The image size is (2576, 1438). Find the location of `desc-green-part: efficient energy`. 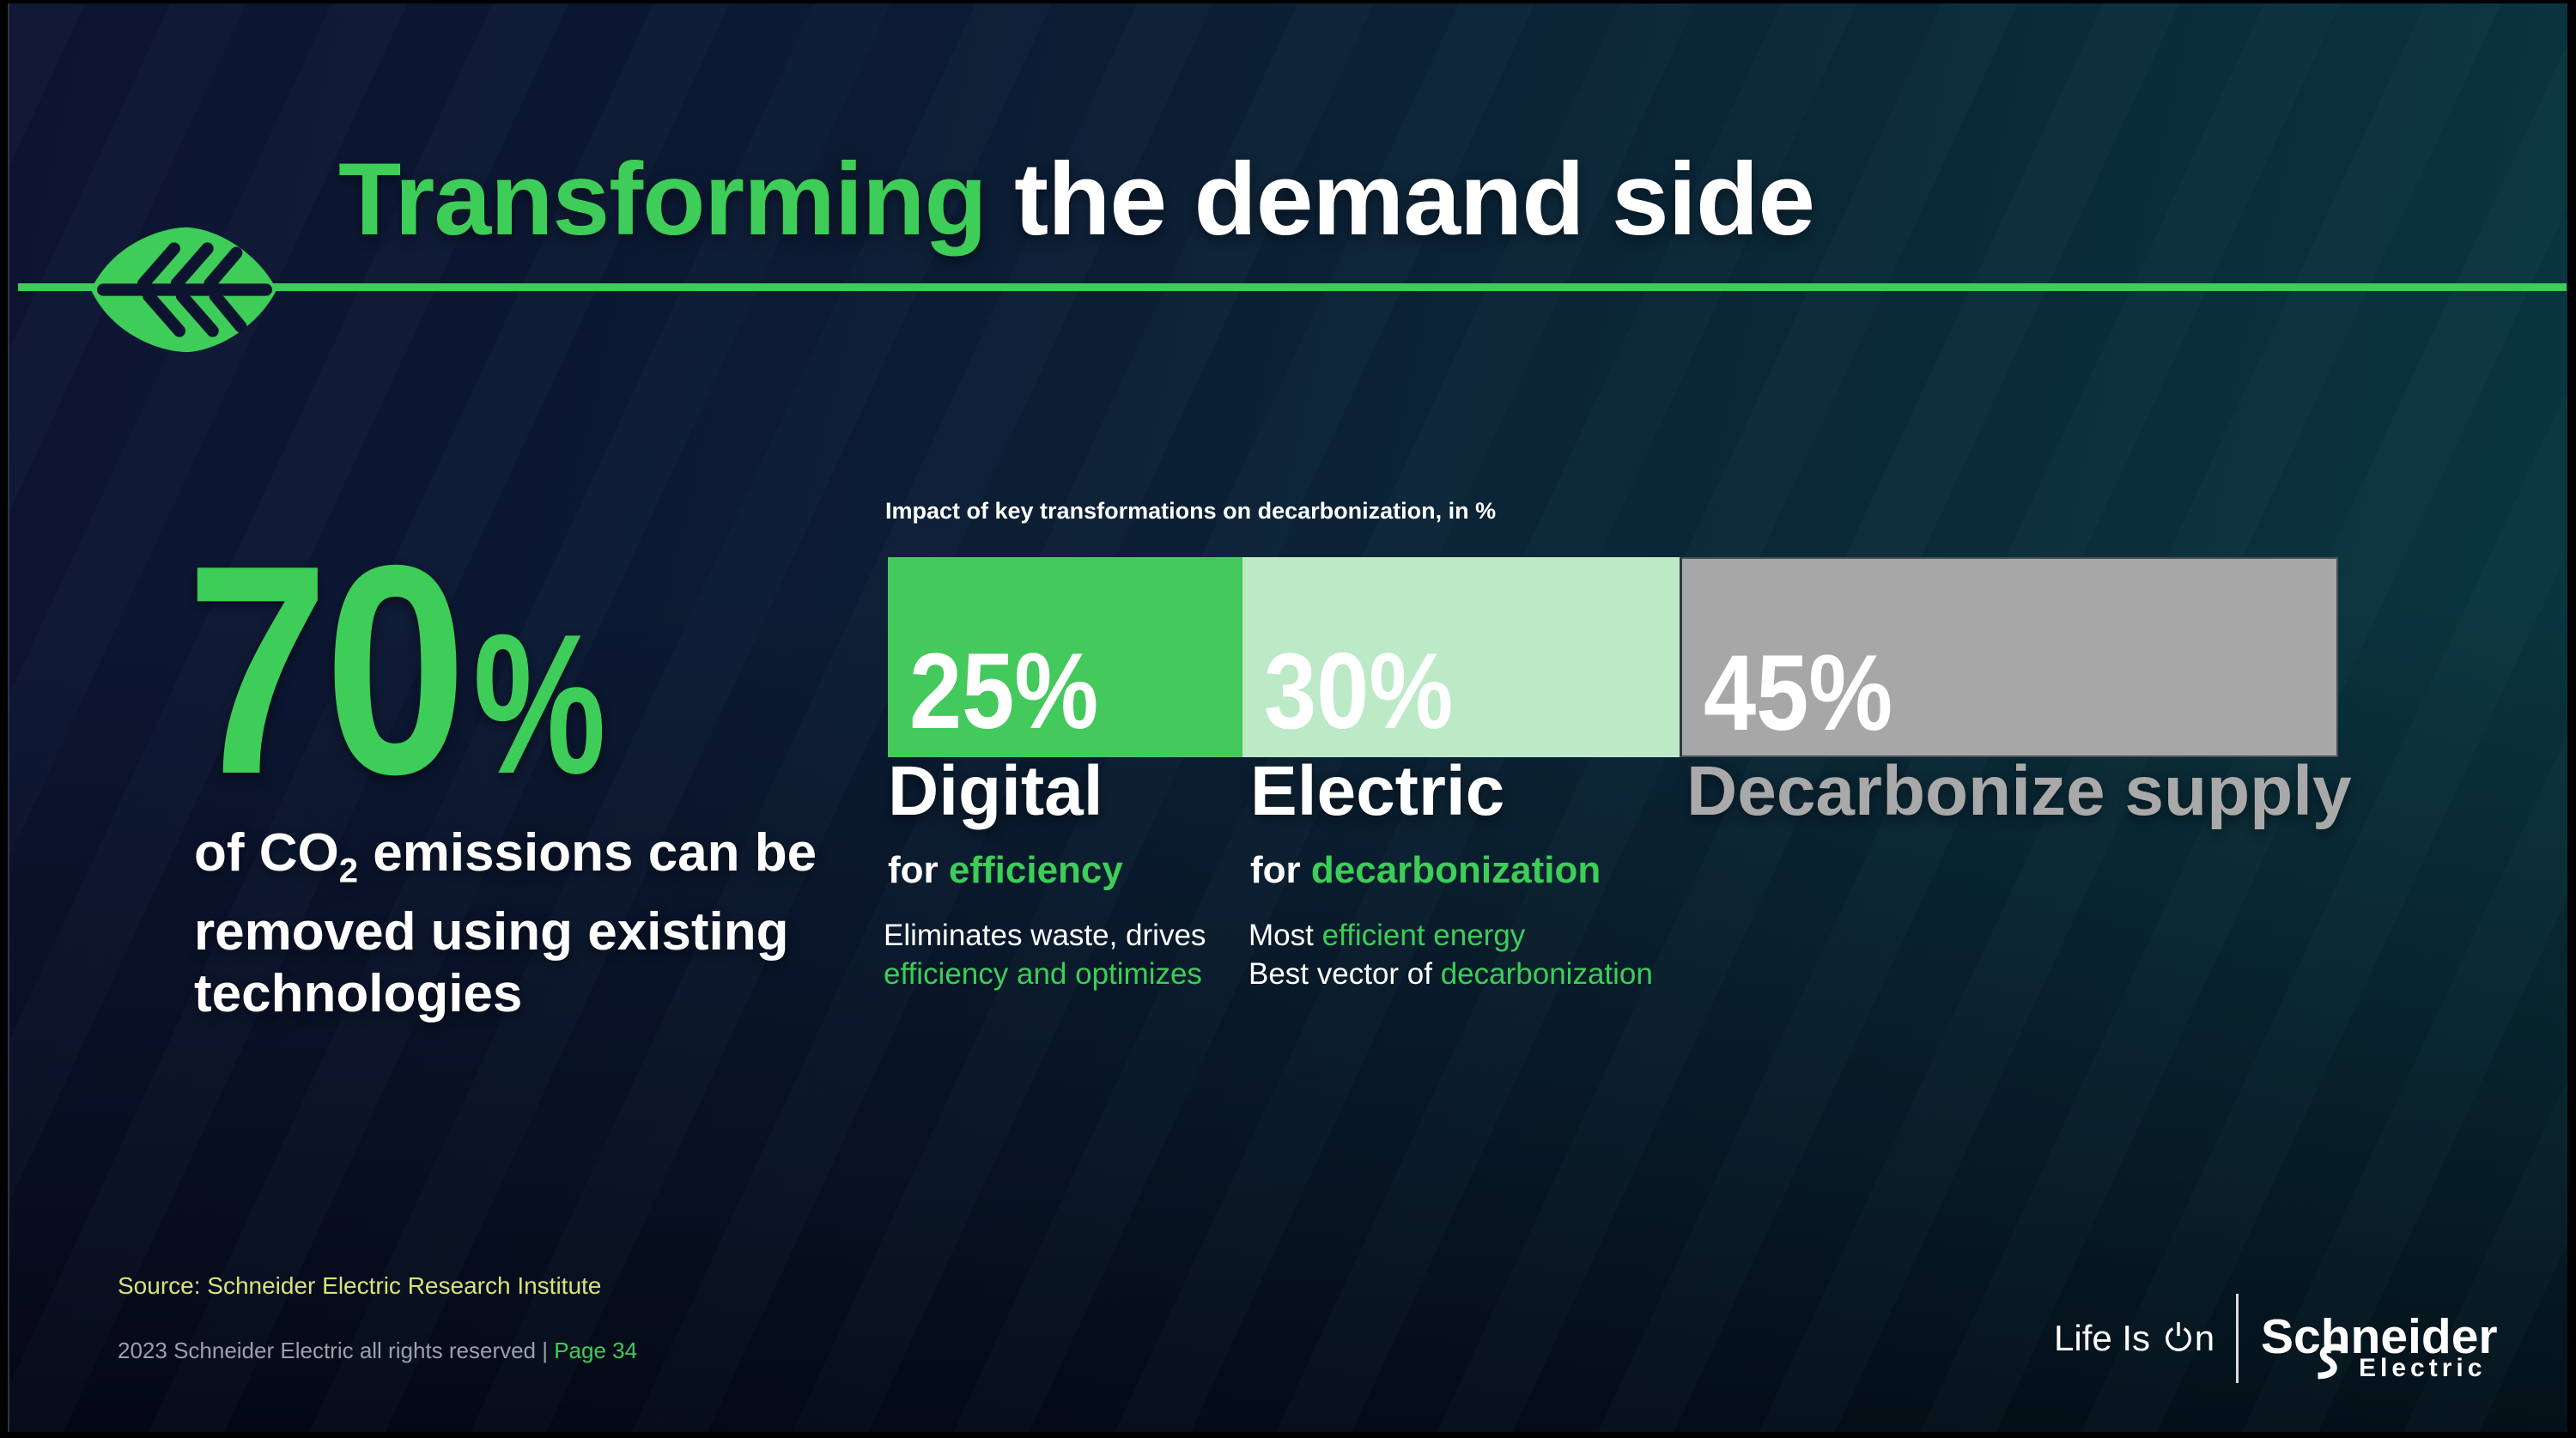

desc-green-part: efficient energy is located at coordinates (1423, 935).